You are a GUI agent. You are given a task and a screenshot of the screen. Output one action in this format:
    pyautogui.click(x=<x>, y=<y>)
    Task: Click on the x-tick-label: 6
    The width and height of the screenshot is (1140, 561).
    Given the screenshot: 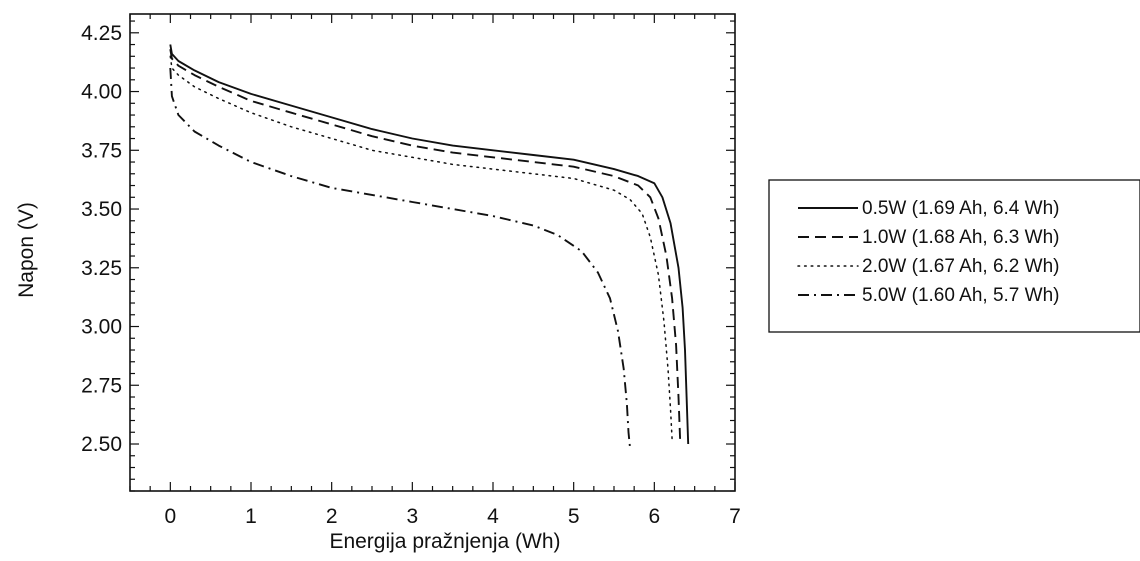 What is the action you would take?
    pyautogui.click(x=654, y=516)
    